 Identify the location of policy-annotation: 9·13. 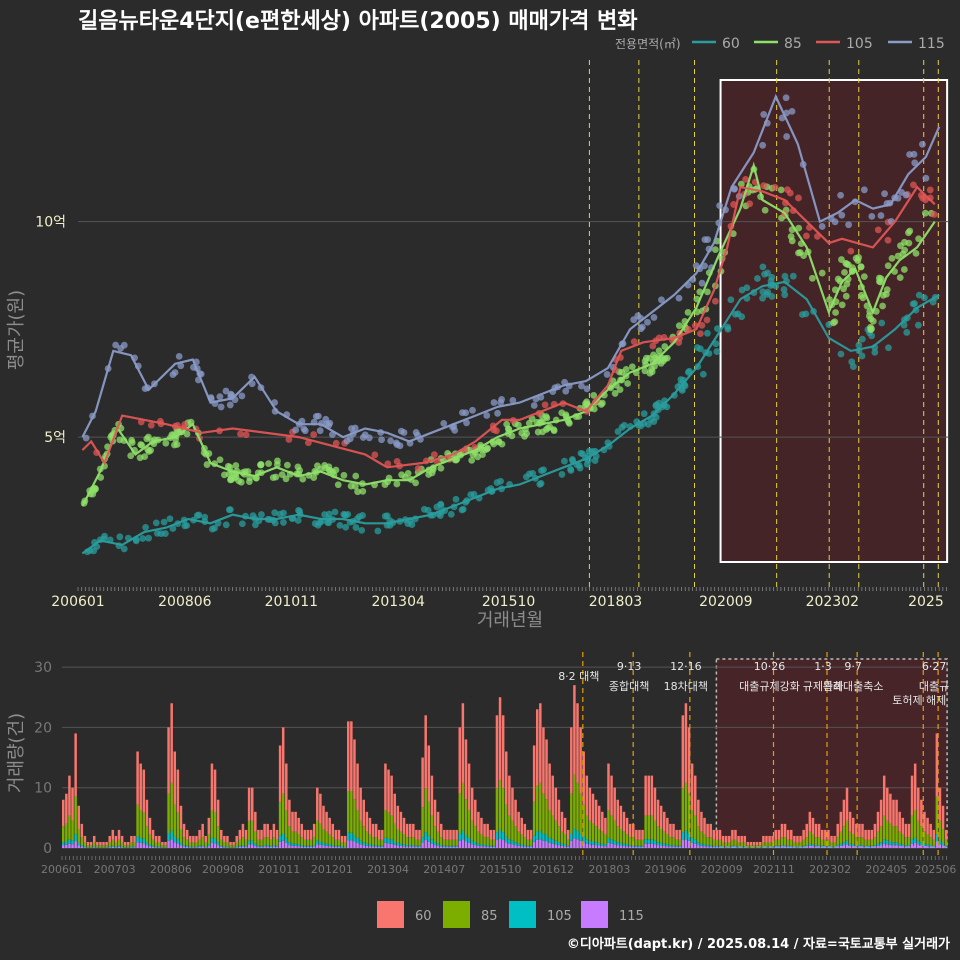
(629, 666).